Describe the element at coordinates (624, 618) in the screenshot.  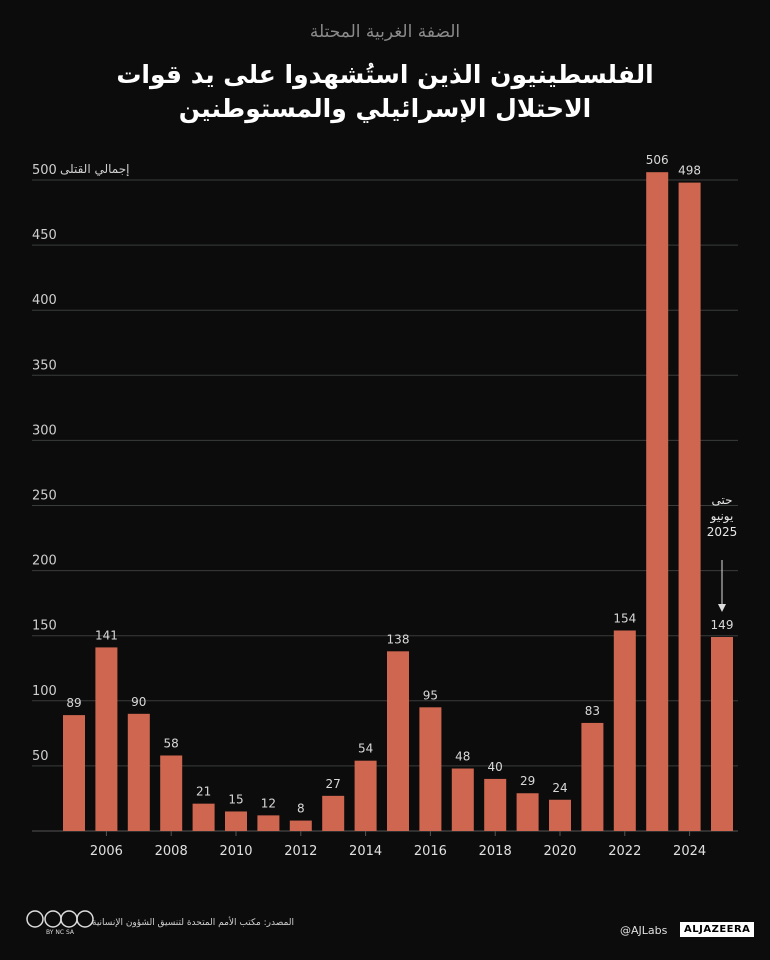
I see `value-label: 154` at that location.